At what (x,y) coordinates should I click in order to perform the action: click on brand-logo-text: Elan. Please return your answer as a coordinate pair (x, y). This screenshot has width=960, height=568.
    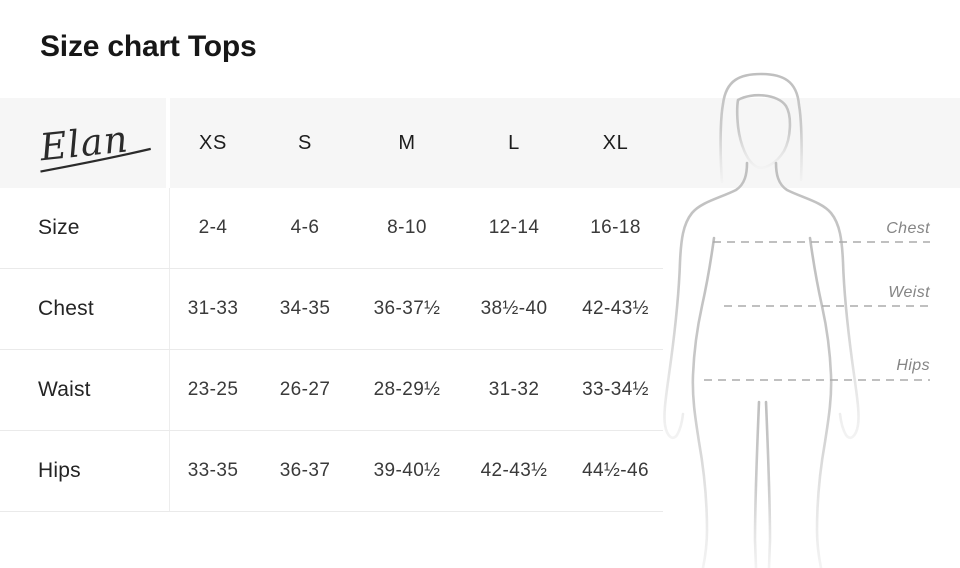
    Looking at the image, I should click on (84, 143).